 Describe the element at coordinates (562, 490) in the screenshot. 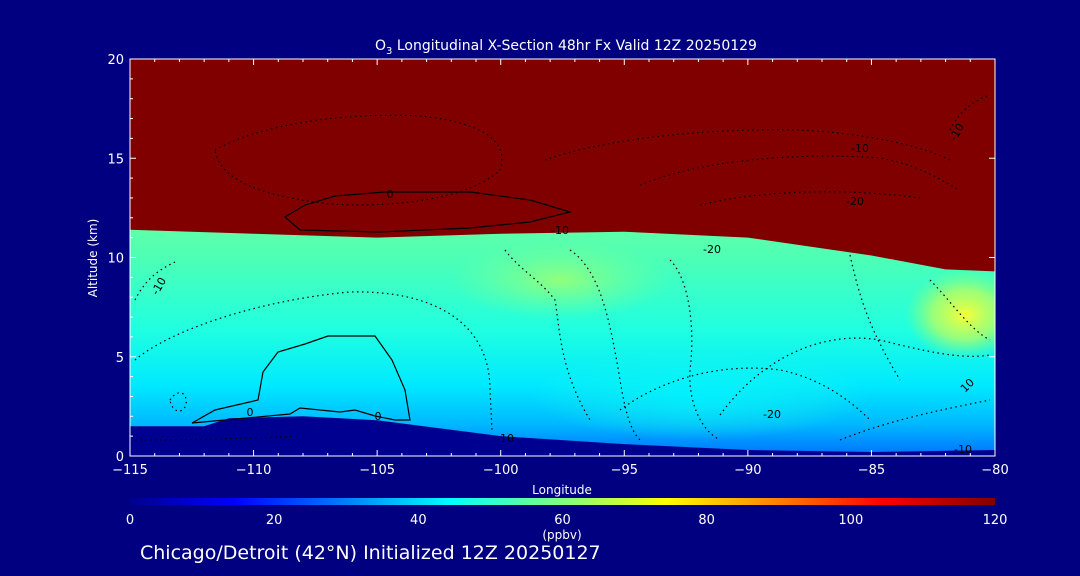

I see `x-axis-label: Longitude` at that location.